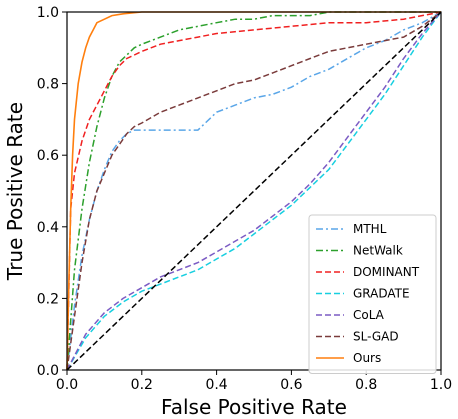 The image size is (458, 419). Describe the element at coordinates (378, 251) in the screenshot. I see `legend-label-netwalk: NetWalk` at that location.